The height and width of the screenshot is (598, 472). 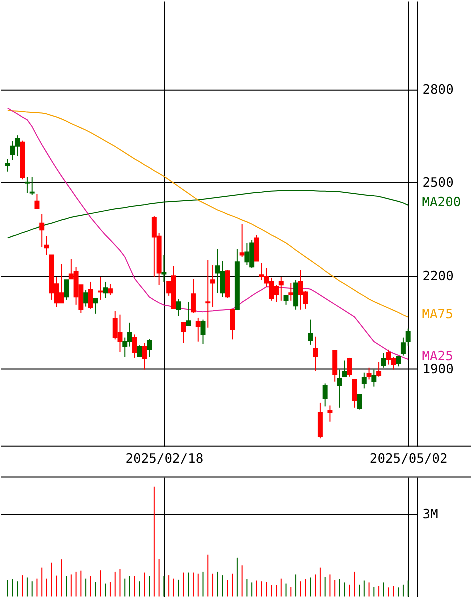 What do you see at coordinates (438, 370) in the screenshot?
I see `y-tick-label: 1900` at bounding box center [438, 370].